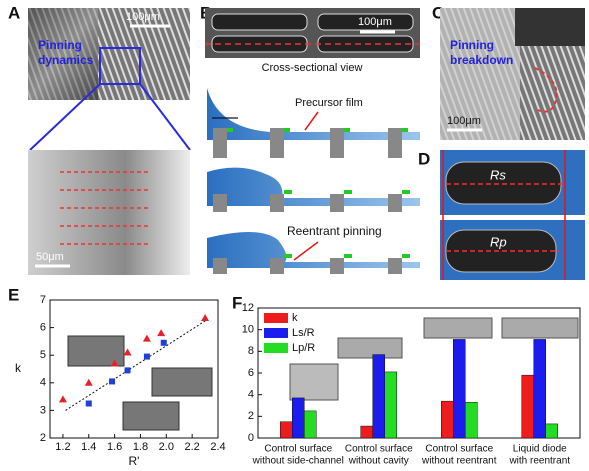  I want to click on pinning-lines, so click(104, 208).